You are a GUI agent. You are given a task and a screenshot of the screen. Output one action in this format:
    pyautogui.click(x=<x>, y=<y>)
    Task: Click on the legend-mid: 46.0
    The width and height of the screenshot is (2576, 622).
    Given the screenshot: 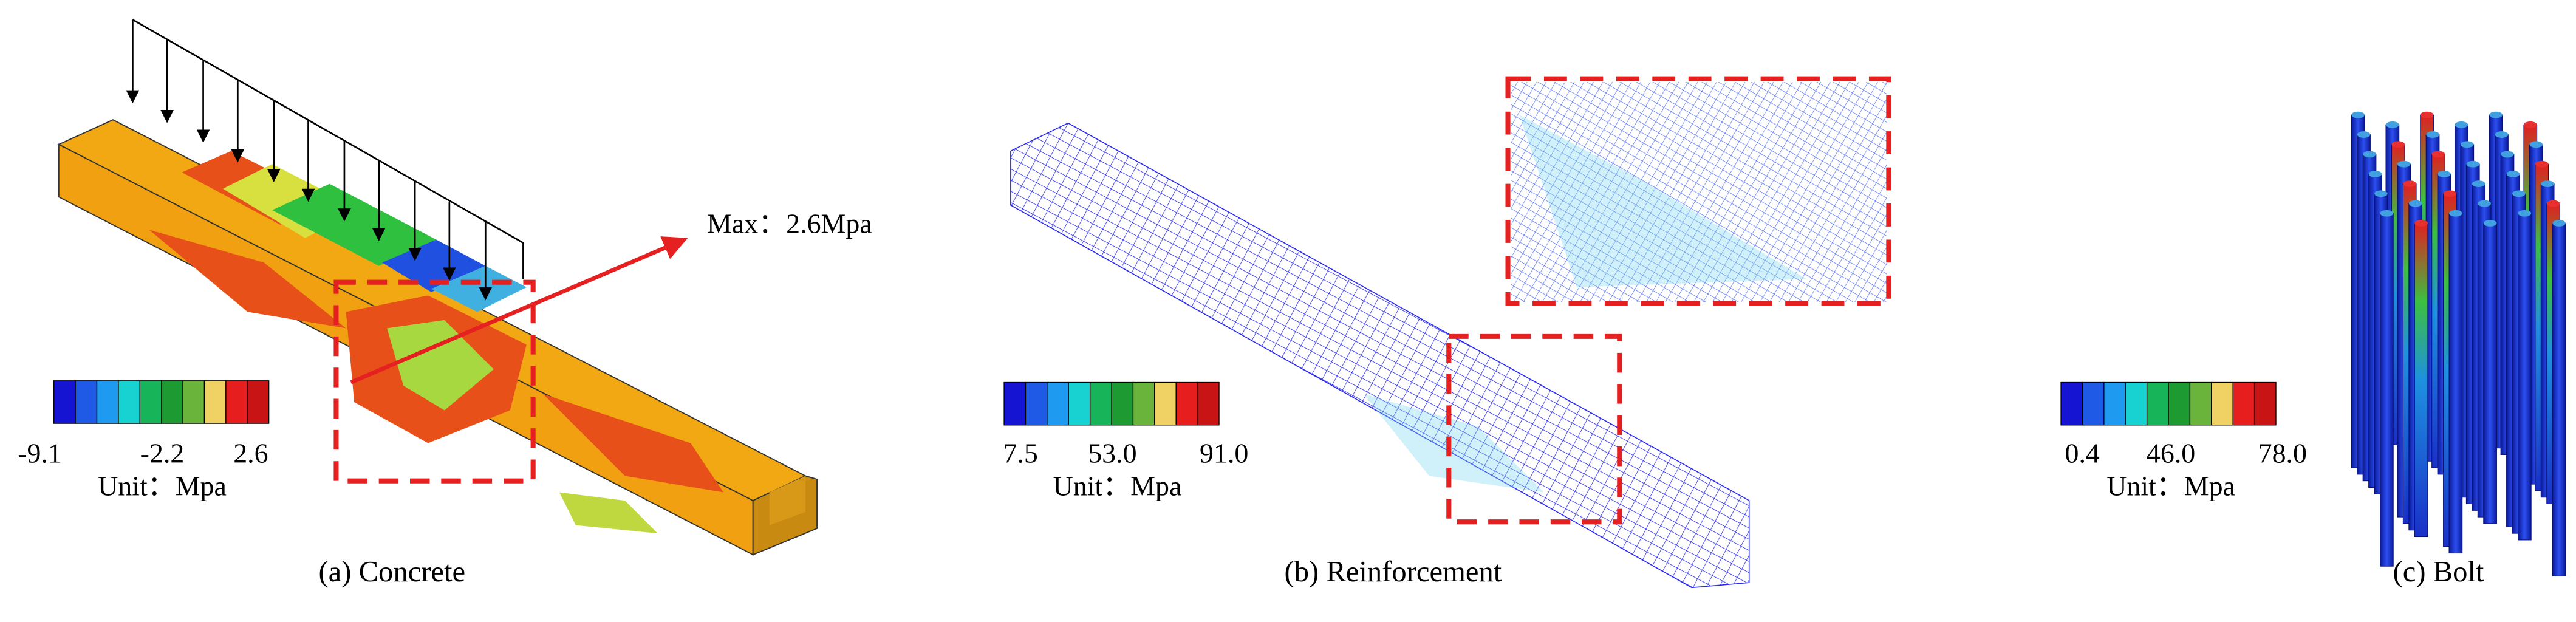 What is the action you would take?
    pyautogui.click(x=2171, y=453)
    